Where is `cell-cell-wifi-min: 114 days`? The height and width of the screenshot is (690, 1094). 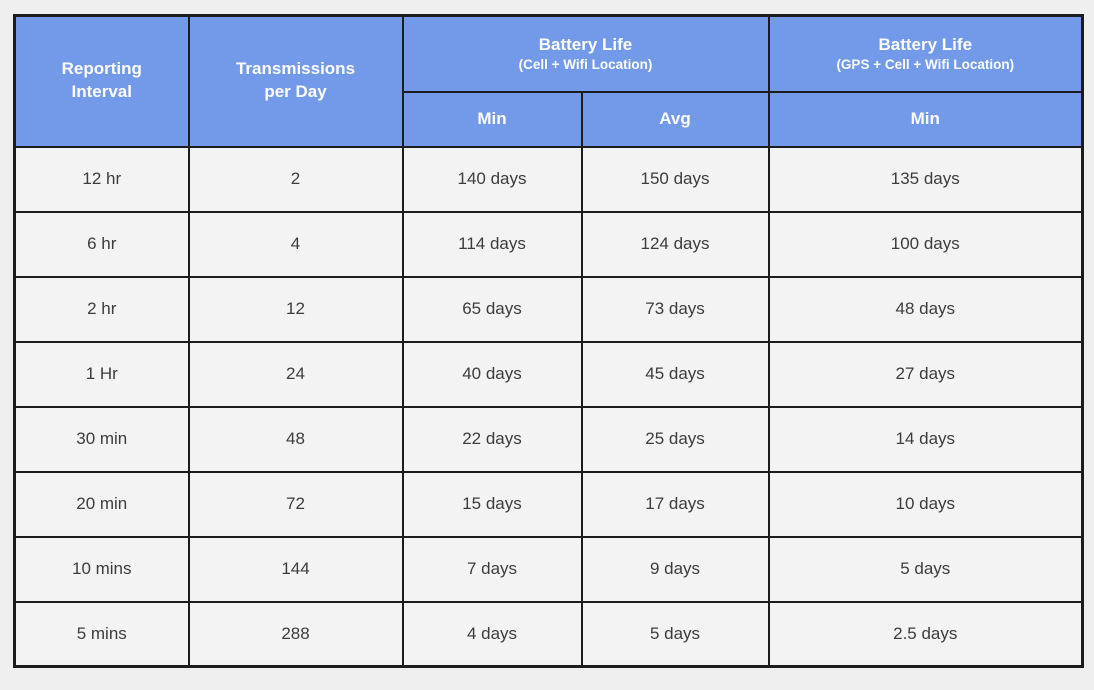 cell-cell-wifi-min: 114 days is located at coordinates (492, 244).